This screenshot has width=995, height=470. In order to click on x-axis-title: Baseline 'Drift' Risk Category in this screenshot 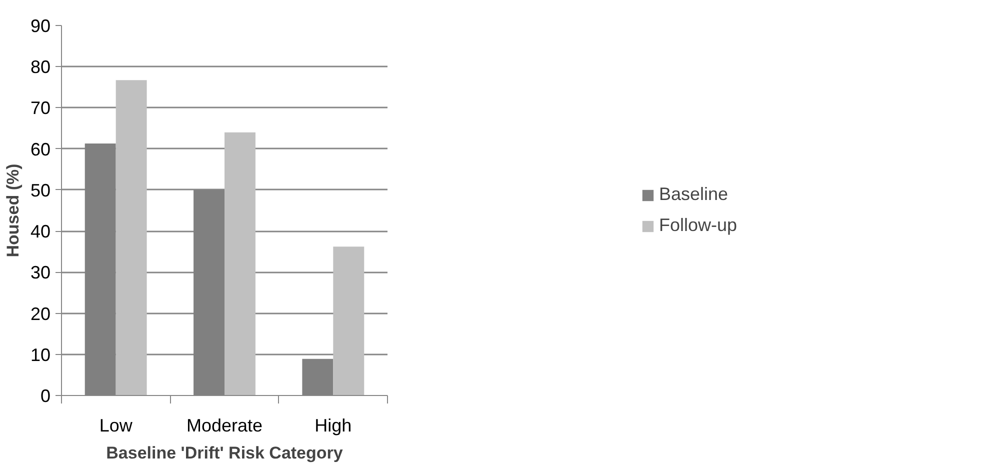, I will do `click(225, 453)`.